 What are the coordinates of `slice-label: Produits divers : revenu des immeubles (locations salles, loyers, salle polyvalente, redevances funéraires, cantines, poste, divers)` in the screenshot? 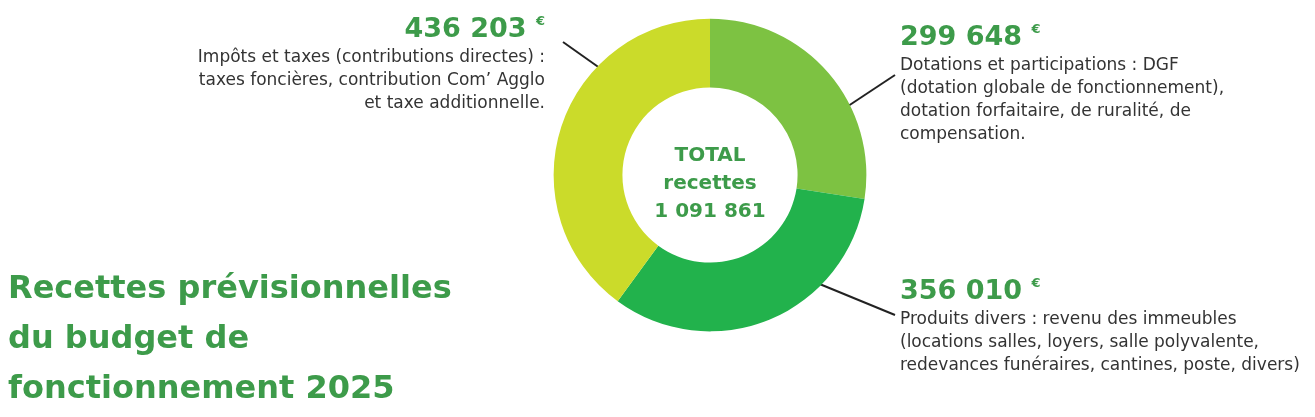 It's located at (1100, 341).